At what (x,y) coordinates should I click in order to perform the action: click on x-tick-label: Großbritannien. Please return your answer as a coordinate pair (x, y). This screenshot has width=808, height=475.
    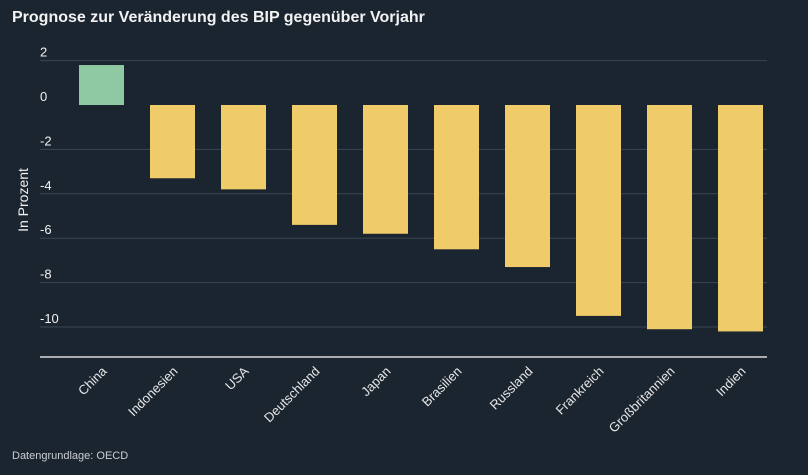
    Looking at the image, I should click on (642, 400).